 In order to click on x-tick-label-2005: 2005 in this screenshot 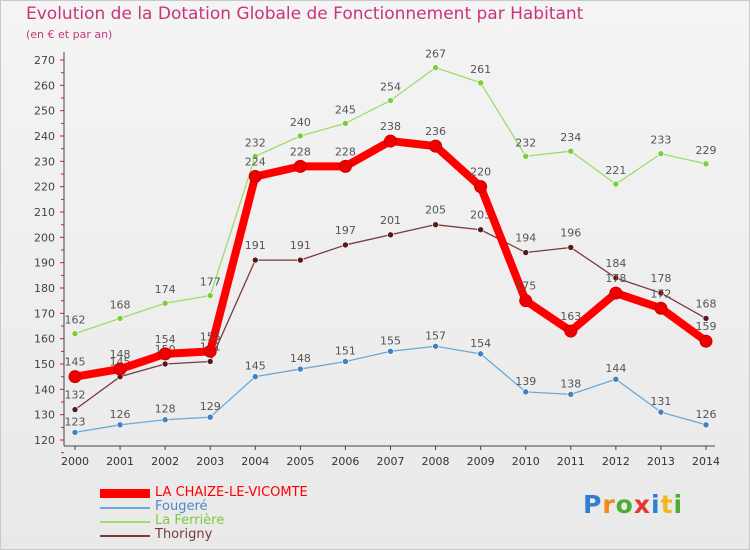, I will do `click(300, 461)`.